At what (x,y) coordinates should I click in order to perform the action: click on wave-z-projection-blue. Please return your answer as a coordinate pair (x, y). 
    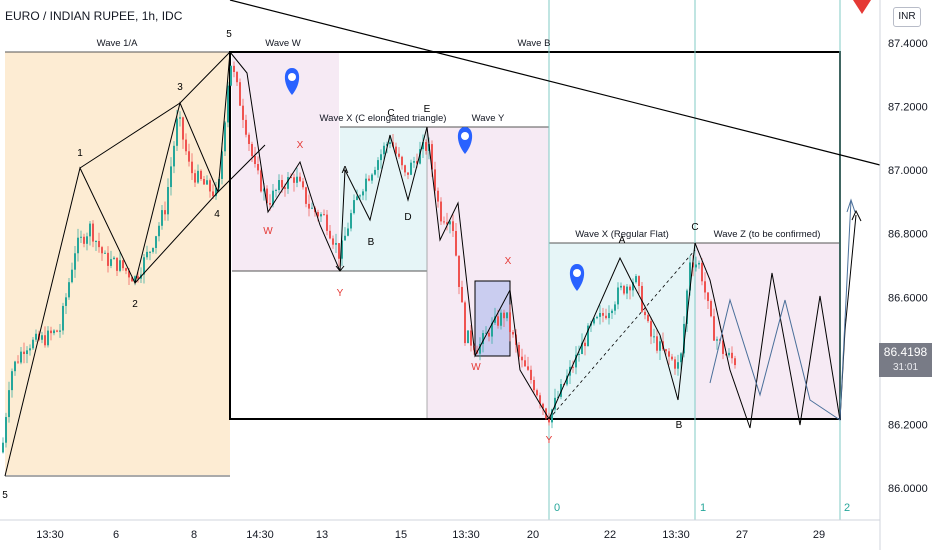
    Looking at the image, I should click on (780, 310).